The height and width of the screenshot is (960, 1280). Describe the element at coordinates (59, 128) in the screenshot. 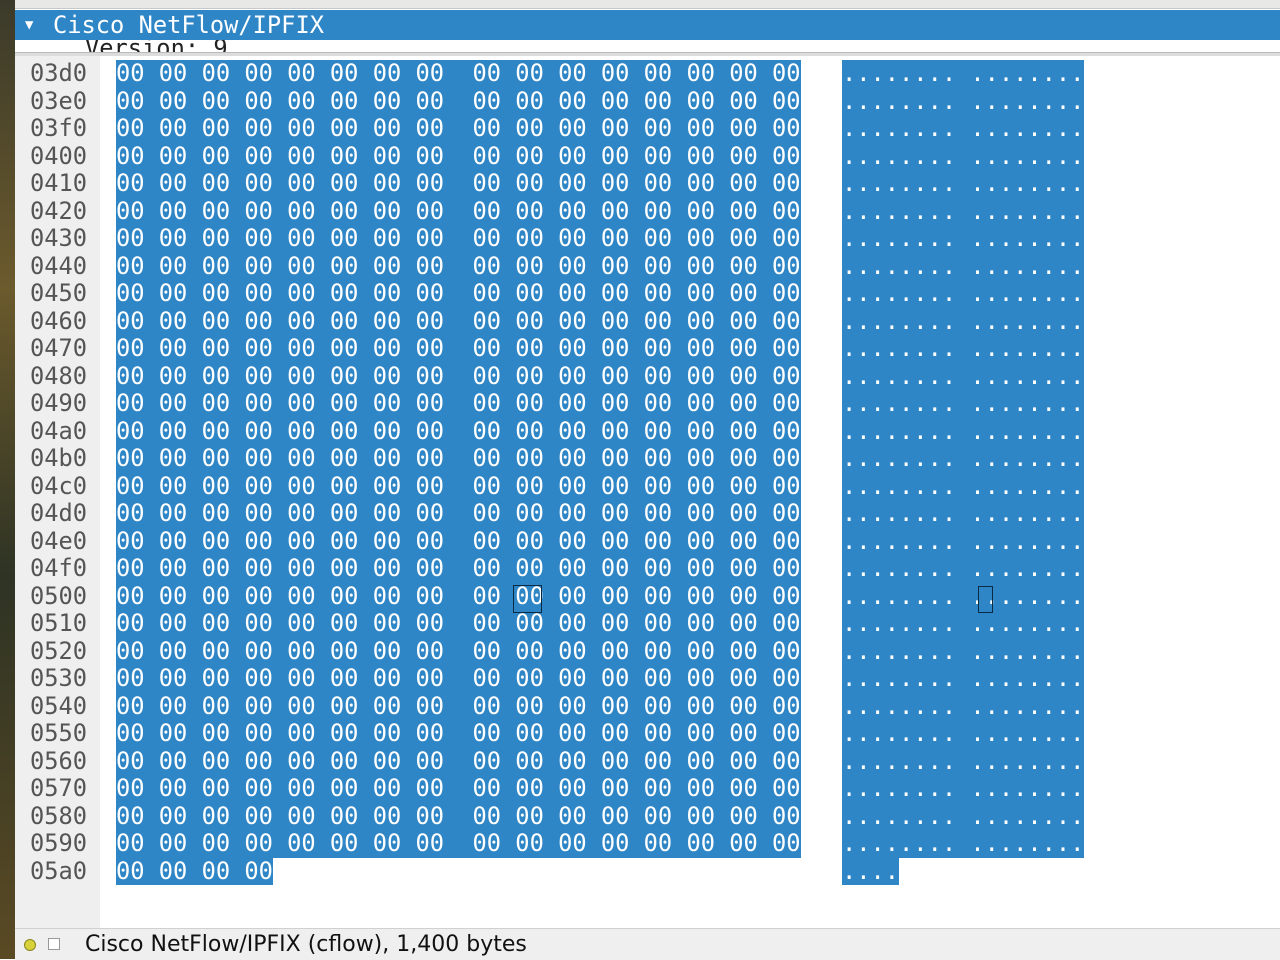

I see `offset: 03f0` at that location.